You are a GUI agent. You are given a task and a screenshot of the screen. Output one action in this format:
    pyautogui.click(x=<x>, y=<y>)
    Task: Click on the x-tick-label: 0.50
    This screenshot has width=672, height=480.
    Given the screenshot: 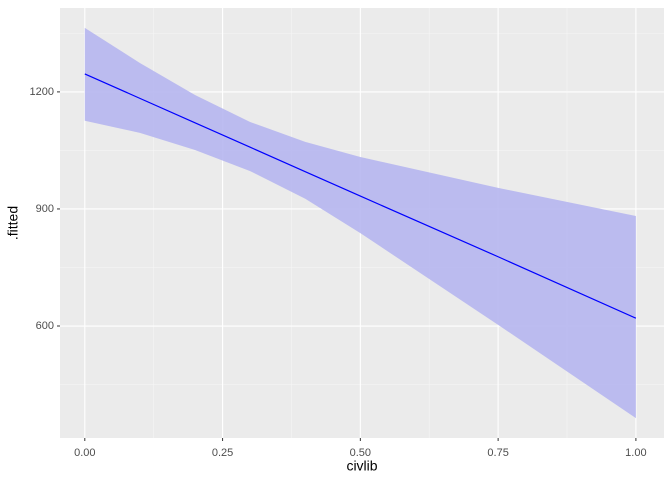 What is the action you would take?
    pyautogui.click(x=360, y=453)
    